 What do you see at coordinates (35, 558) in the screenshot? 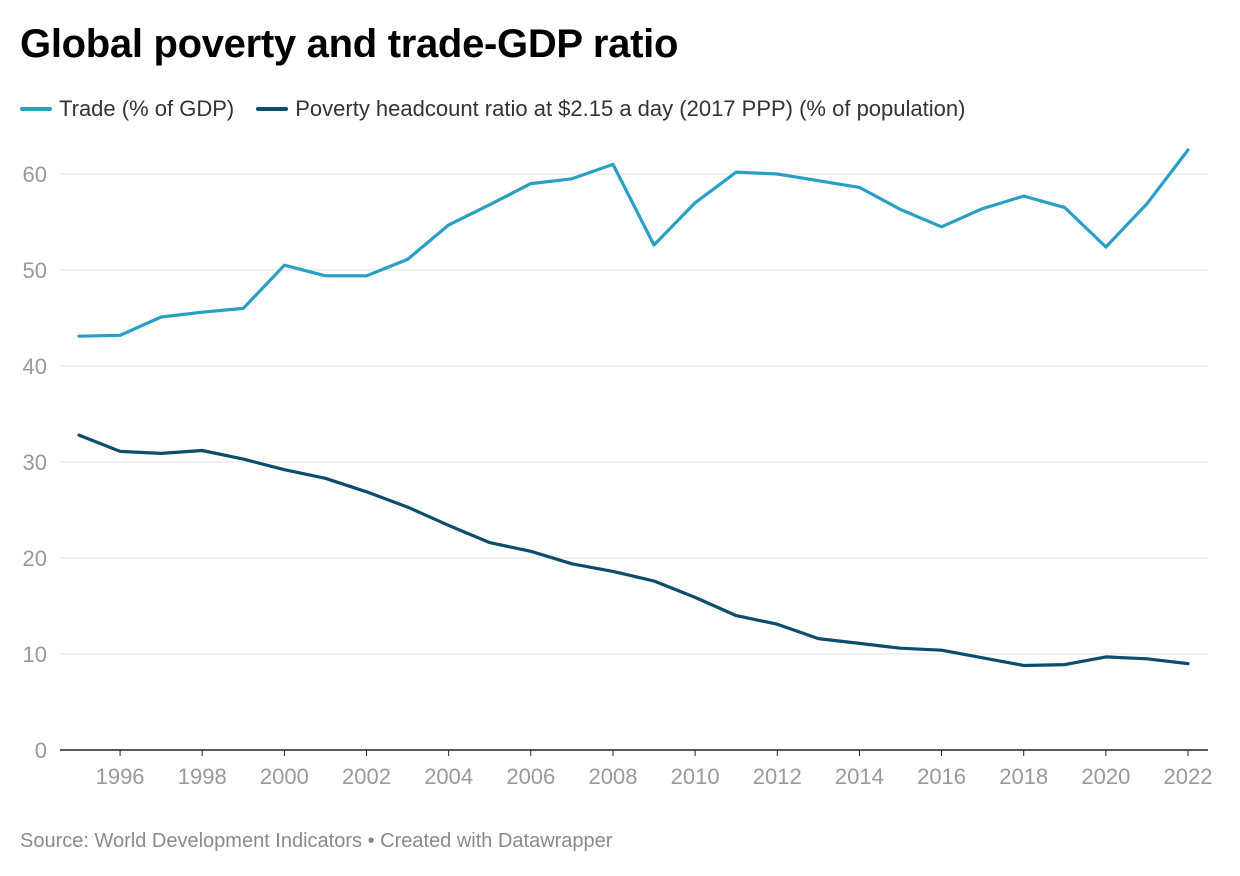
I see `y-tick-label-20: 20` at bounding box center [35, 558].